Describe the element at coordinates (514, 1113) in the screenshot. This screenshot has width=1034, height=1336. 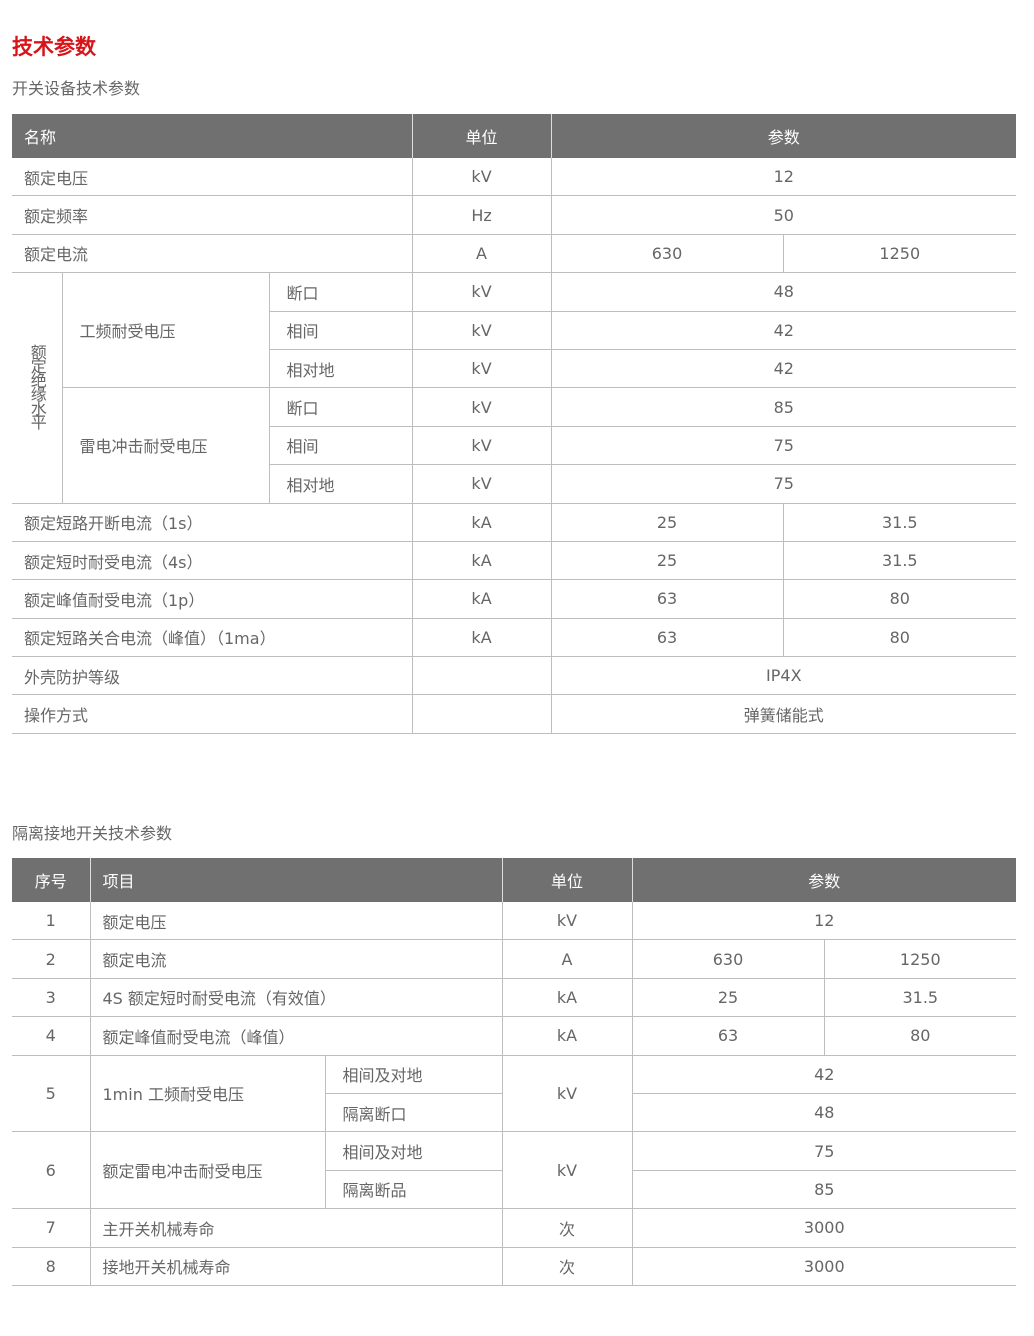
I see `table-row: 隔离断口 48` at that location.